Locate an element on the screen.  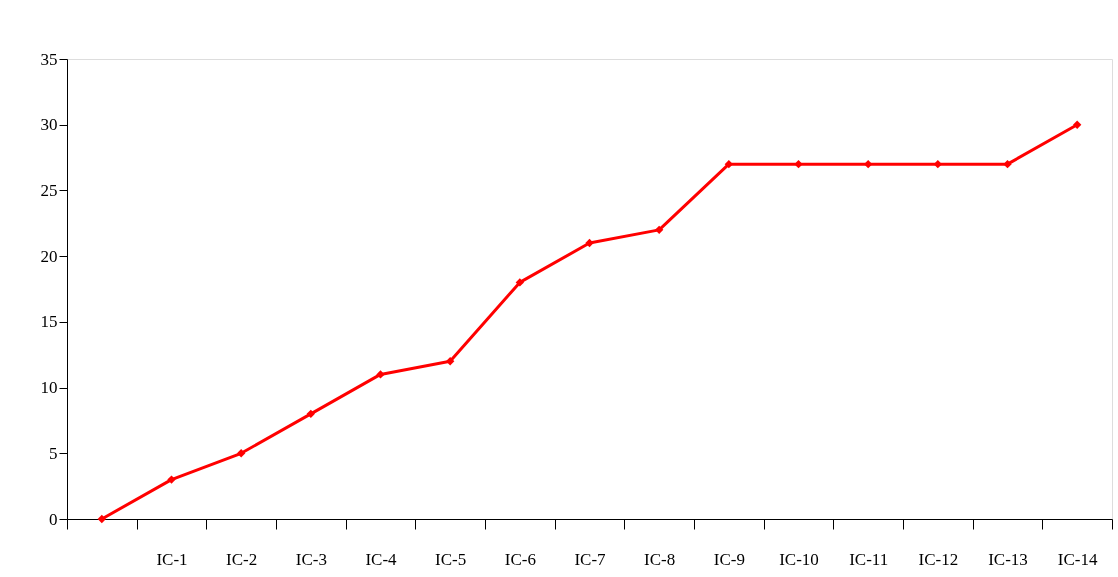
y-tick-label: 0 is located at coordinates (53, 519).